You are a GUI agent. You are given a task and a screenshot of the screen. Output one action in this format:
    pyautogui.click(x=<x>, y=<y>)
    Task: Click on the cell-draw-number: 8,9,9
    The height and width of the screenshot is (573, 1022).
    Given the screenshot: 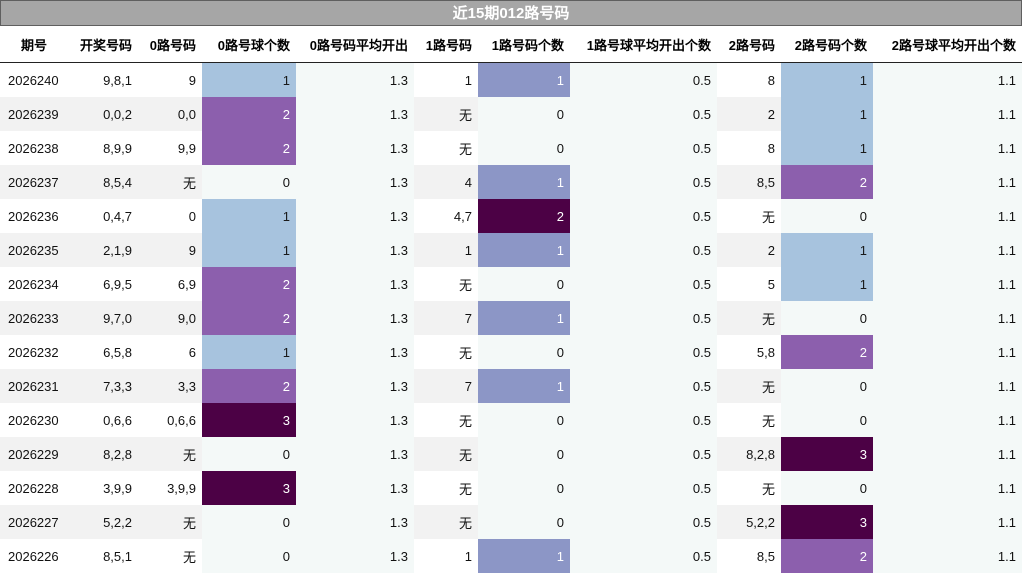 What is the action you would take?
    pyautogui.click(x=103, y=148)
    